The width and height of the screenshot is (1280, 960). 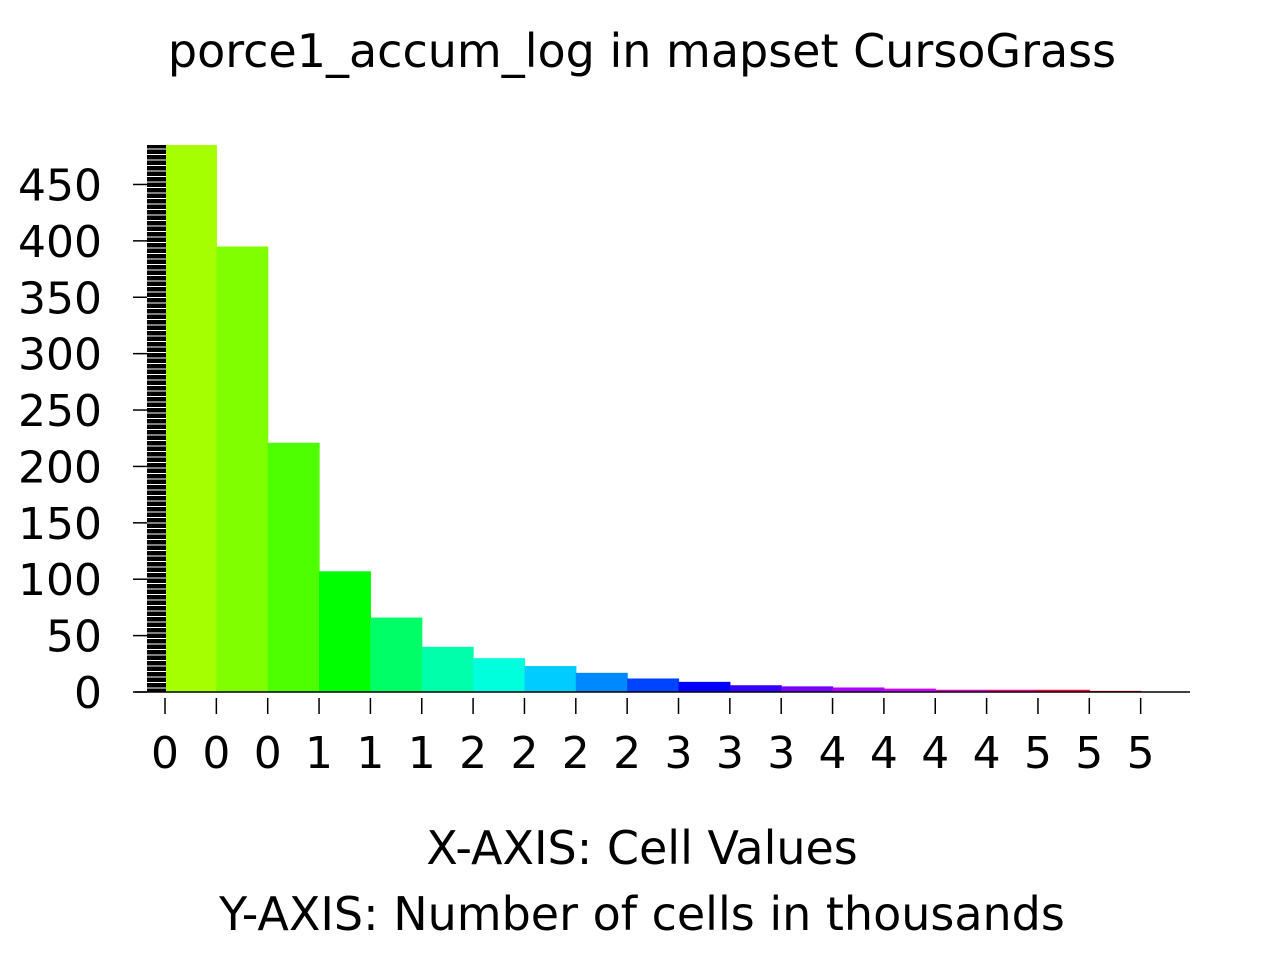 I want to click on y-tick-label: 300, so click(x=60, y=355).